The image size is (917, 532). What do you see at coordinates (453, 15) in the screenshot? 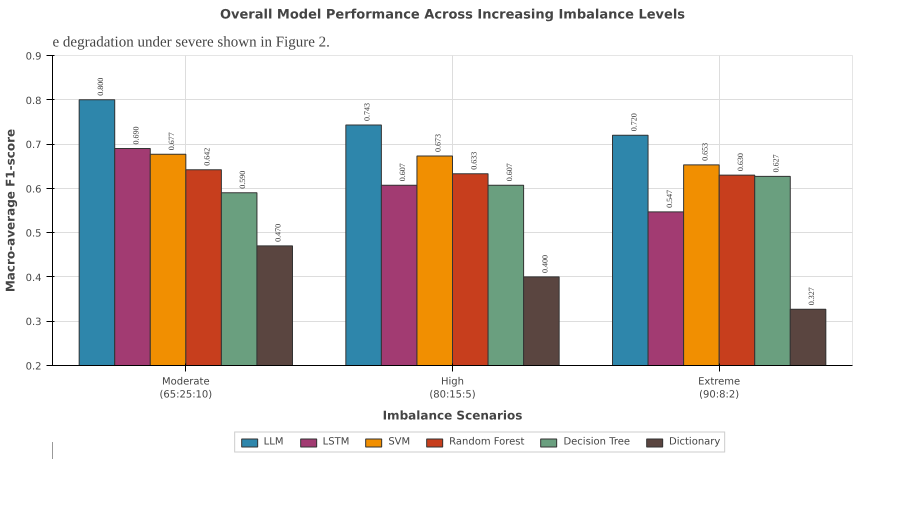
I see `chart-title: Overall Model Performance Across Increasing Imbalance Levels` at bounding box center [453, 15].